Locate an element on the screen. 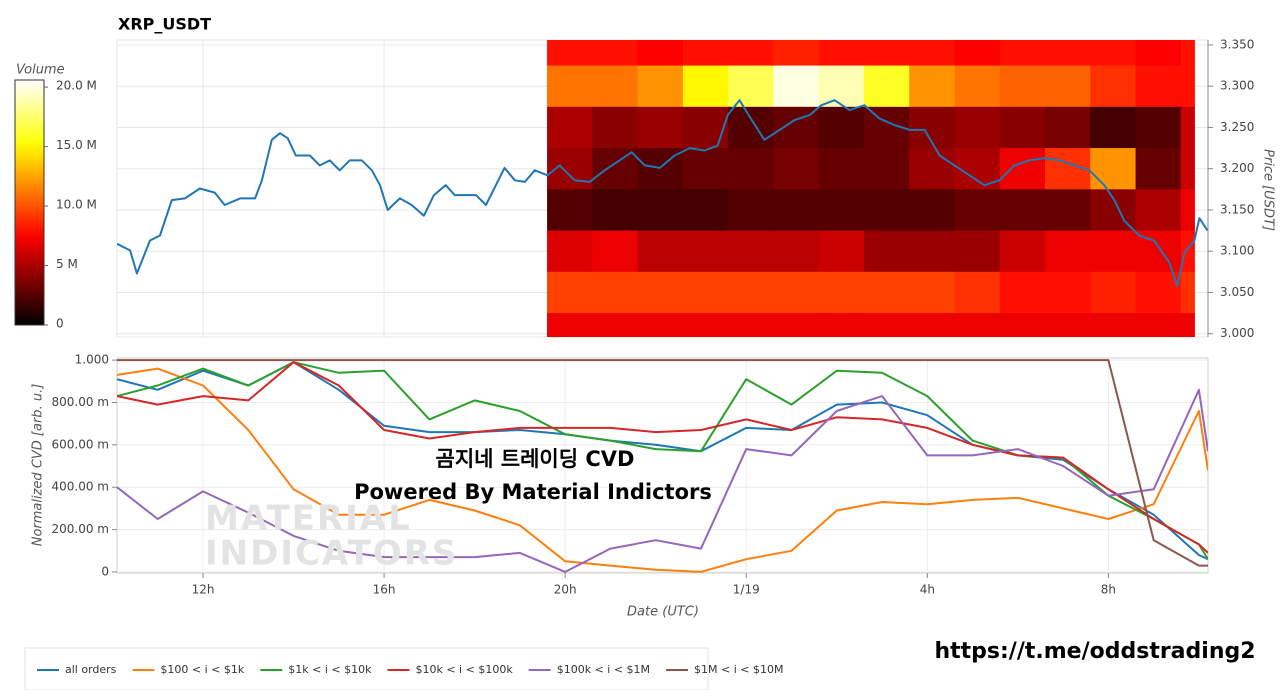 Image resolution: width=1280 pixels, height=690 pixels. x-tick-label: 12h is located at coordinates (203, 590).